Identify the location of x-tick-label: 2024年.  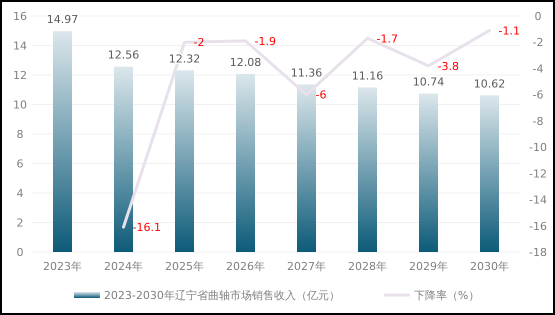
(123, 266).